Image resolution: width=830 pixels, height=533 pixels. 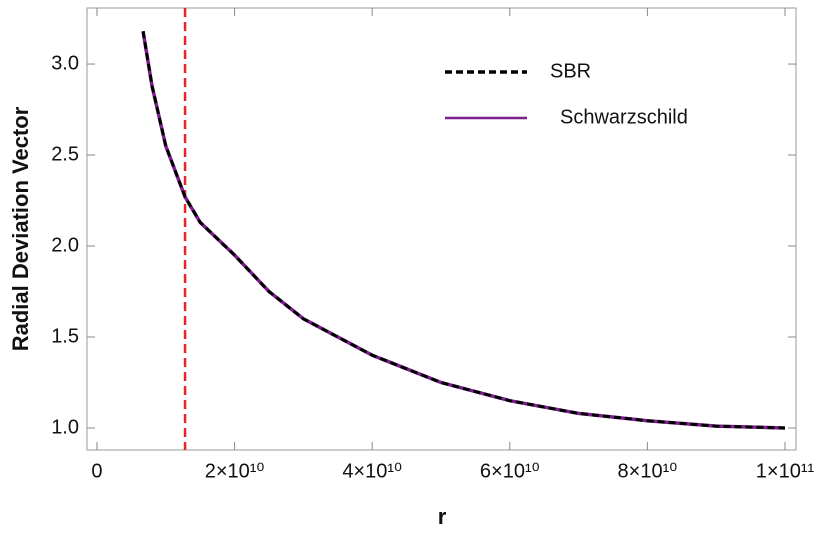 What do you see at coordinates (648, 471) in the screenshot?
I see `x-tick-label: 8×10¹⁰` at bounding box center [648, 471].